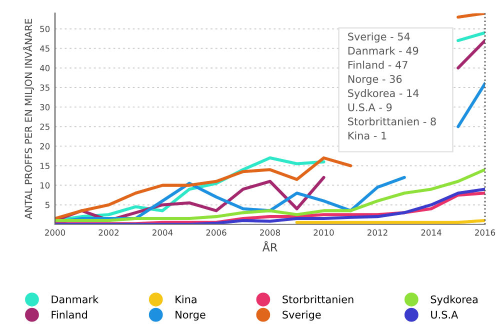 Image resolution: width=500 pixels, height=330 pixels. What do you see at coordinates (378, 64) in the screenshot?
I see `annotation: Finland - 47` at bounding box center [378, 64].